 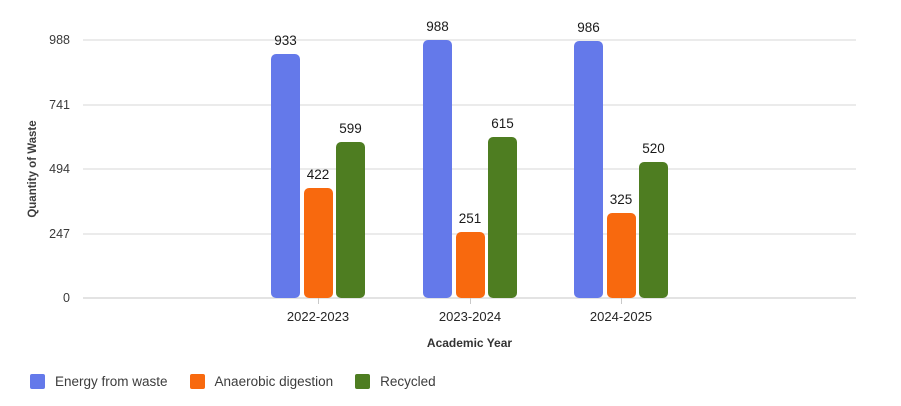 I want to click on x-axis-title: Academic Year, so click(x=469, y=343).